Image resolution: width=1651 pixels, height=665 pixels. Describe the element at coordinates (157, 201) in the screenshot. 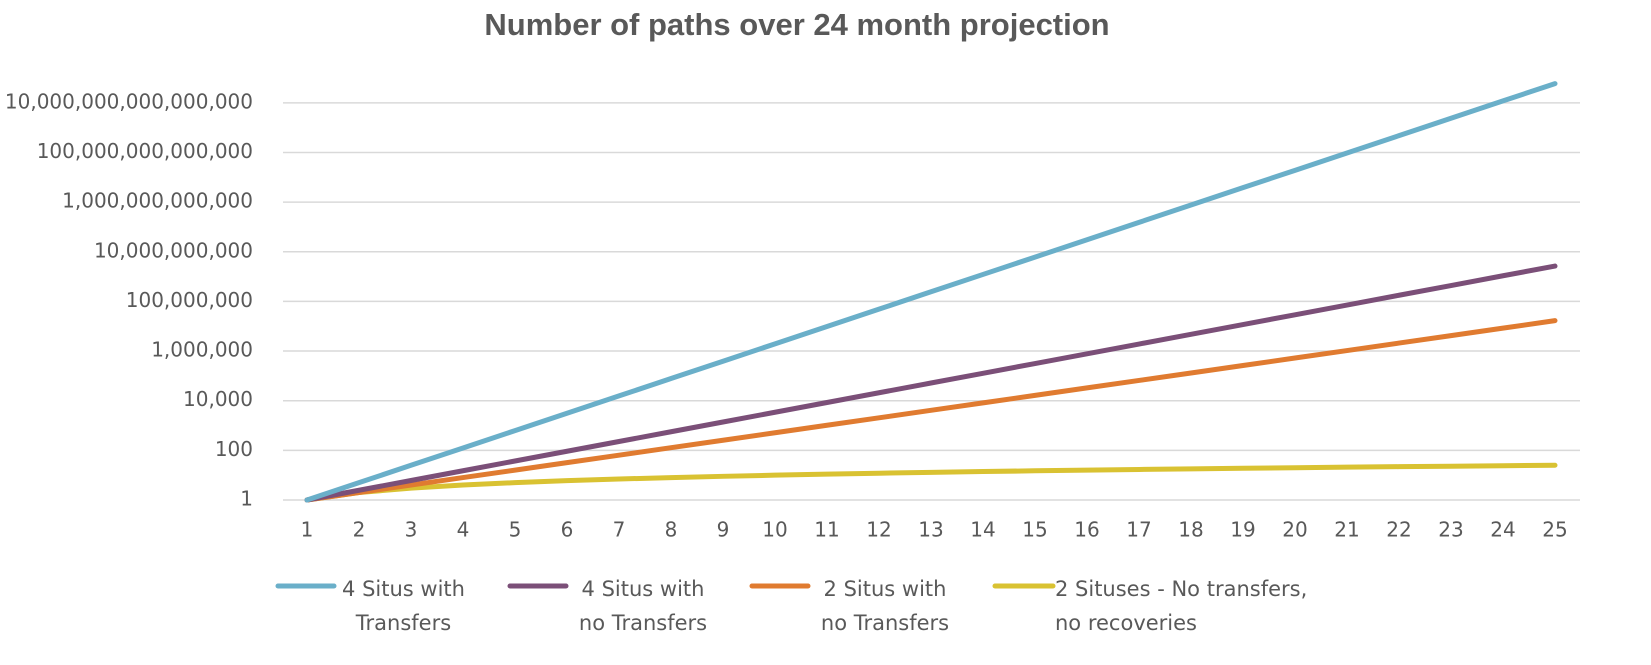

I see `y-tick-label: 1,000,000,000,000` at that location.